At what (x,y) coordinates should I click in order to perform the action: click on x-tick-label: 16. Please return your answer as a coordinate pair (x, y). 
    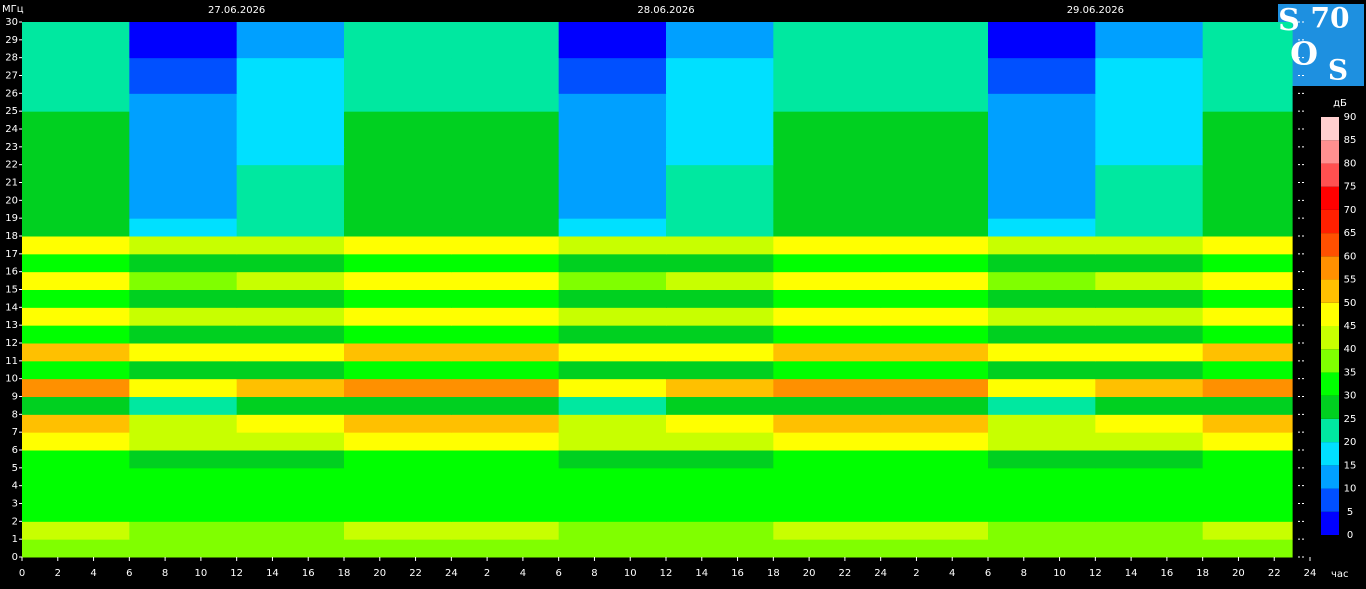
    Looking at the image, I should click on (308, 573).